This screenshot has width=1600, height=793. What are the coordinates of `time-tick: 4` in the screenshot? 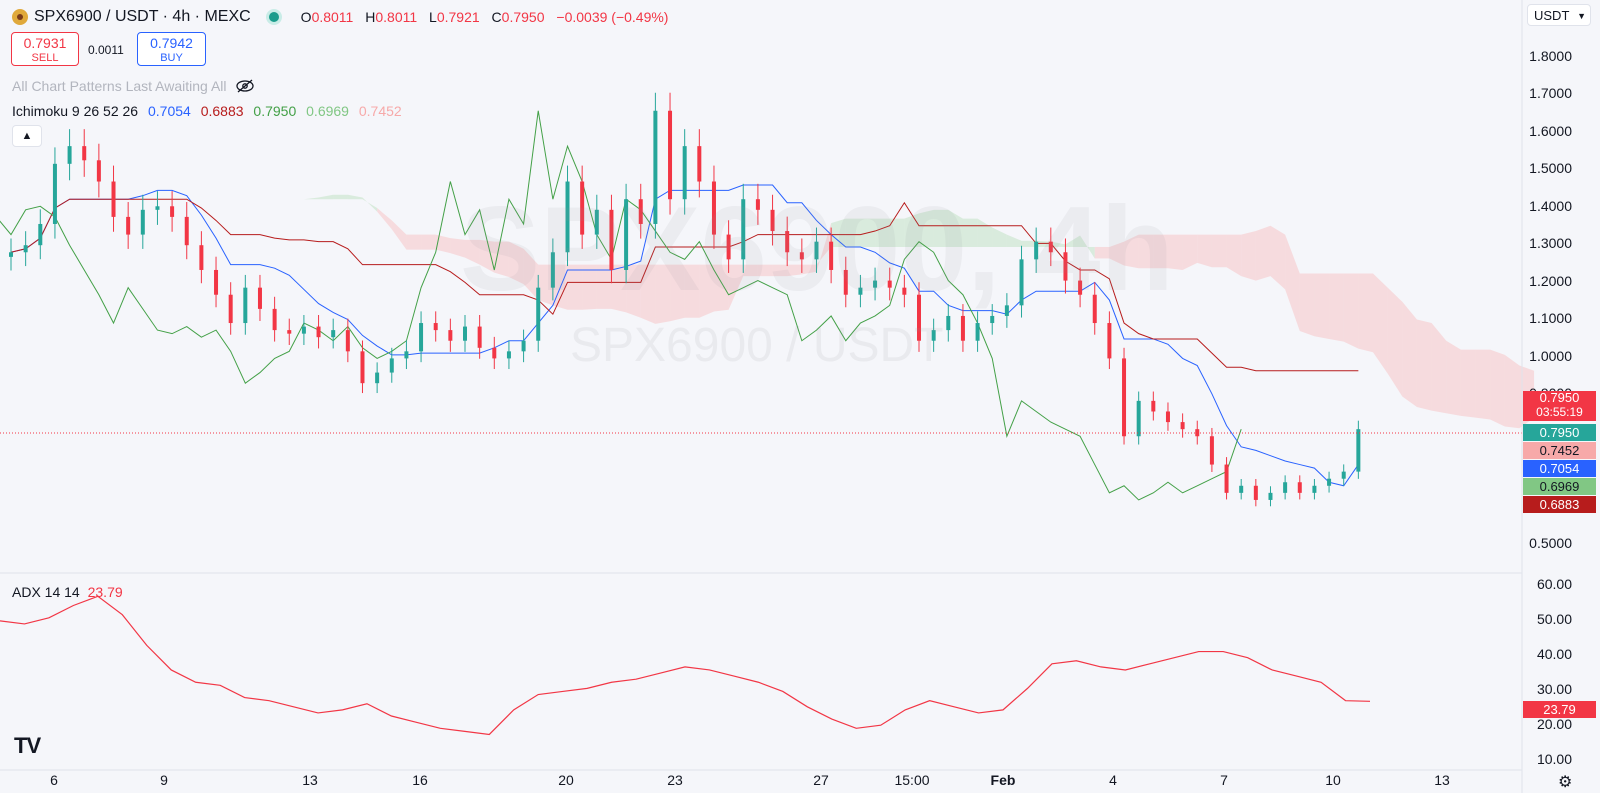 It's located at (1113, 780).